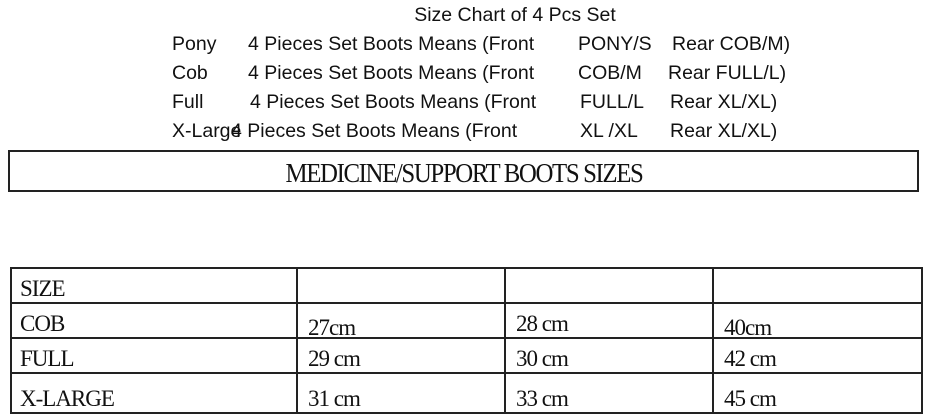  What do you see at coordinates (207, 131) in the screenshot?
I see `set-name: X-Large` at bounding box center [207, 131].